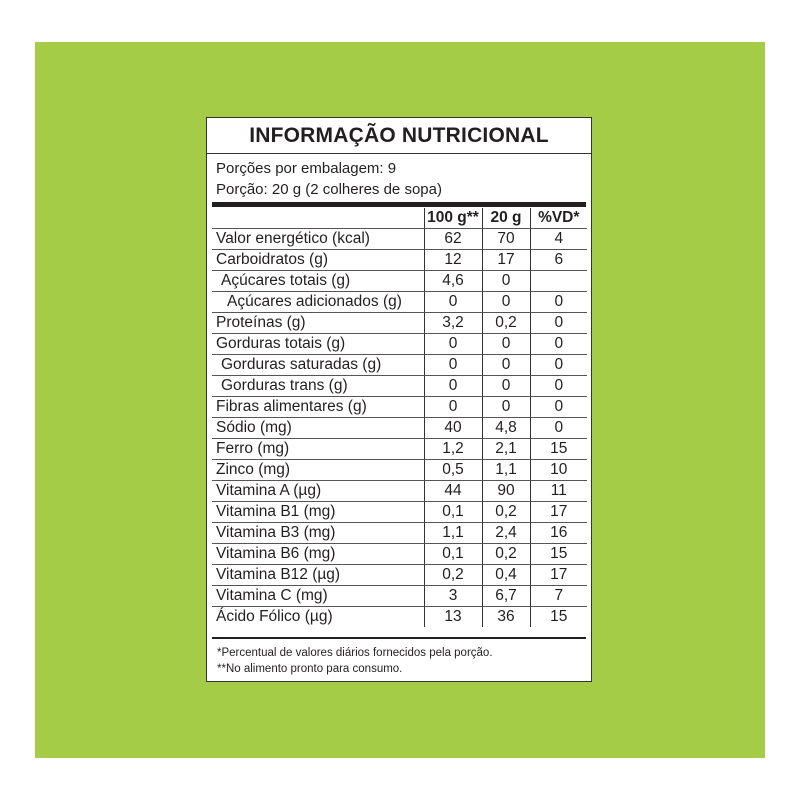  What do you see at coordinates (318, 470) in the screenshot?
I see `nutrient-name: Zinco (mg)` at bounding box center [318, 470].